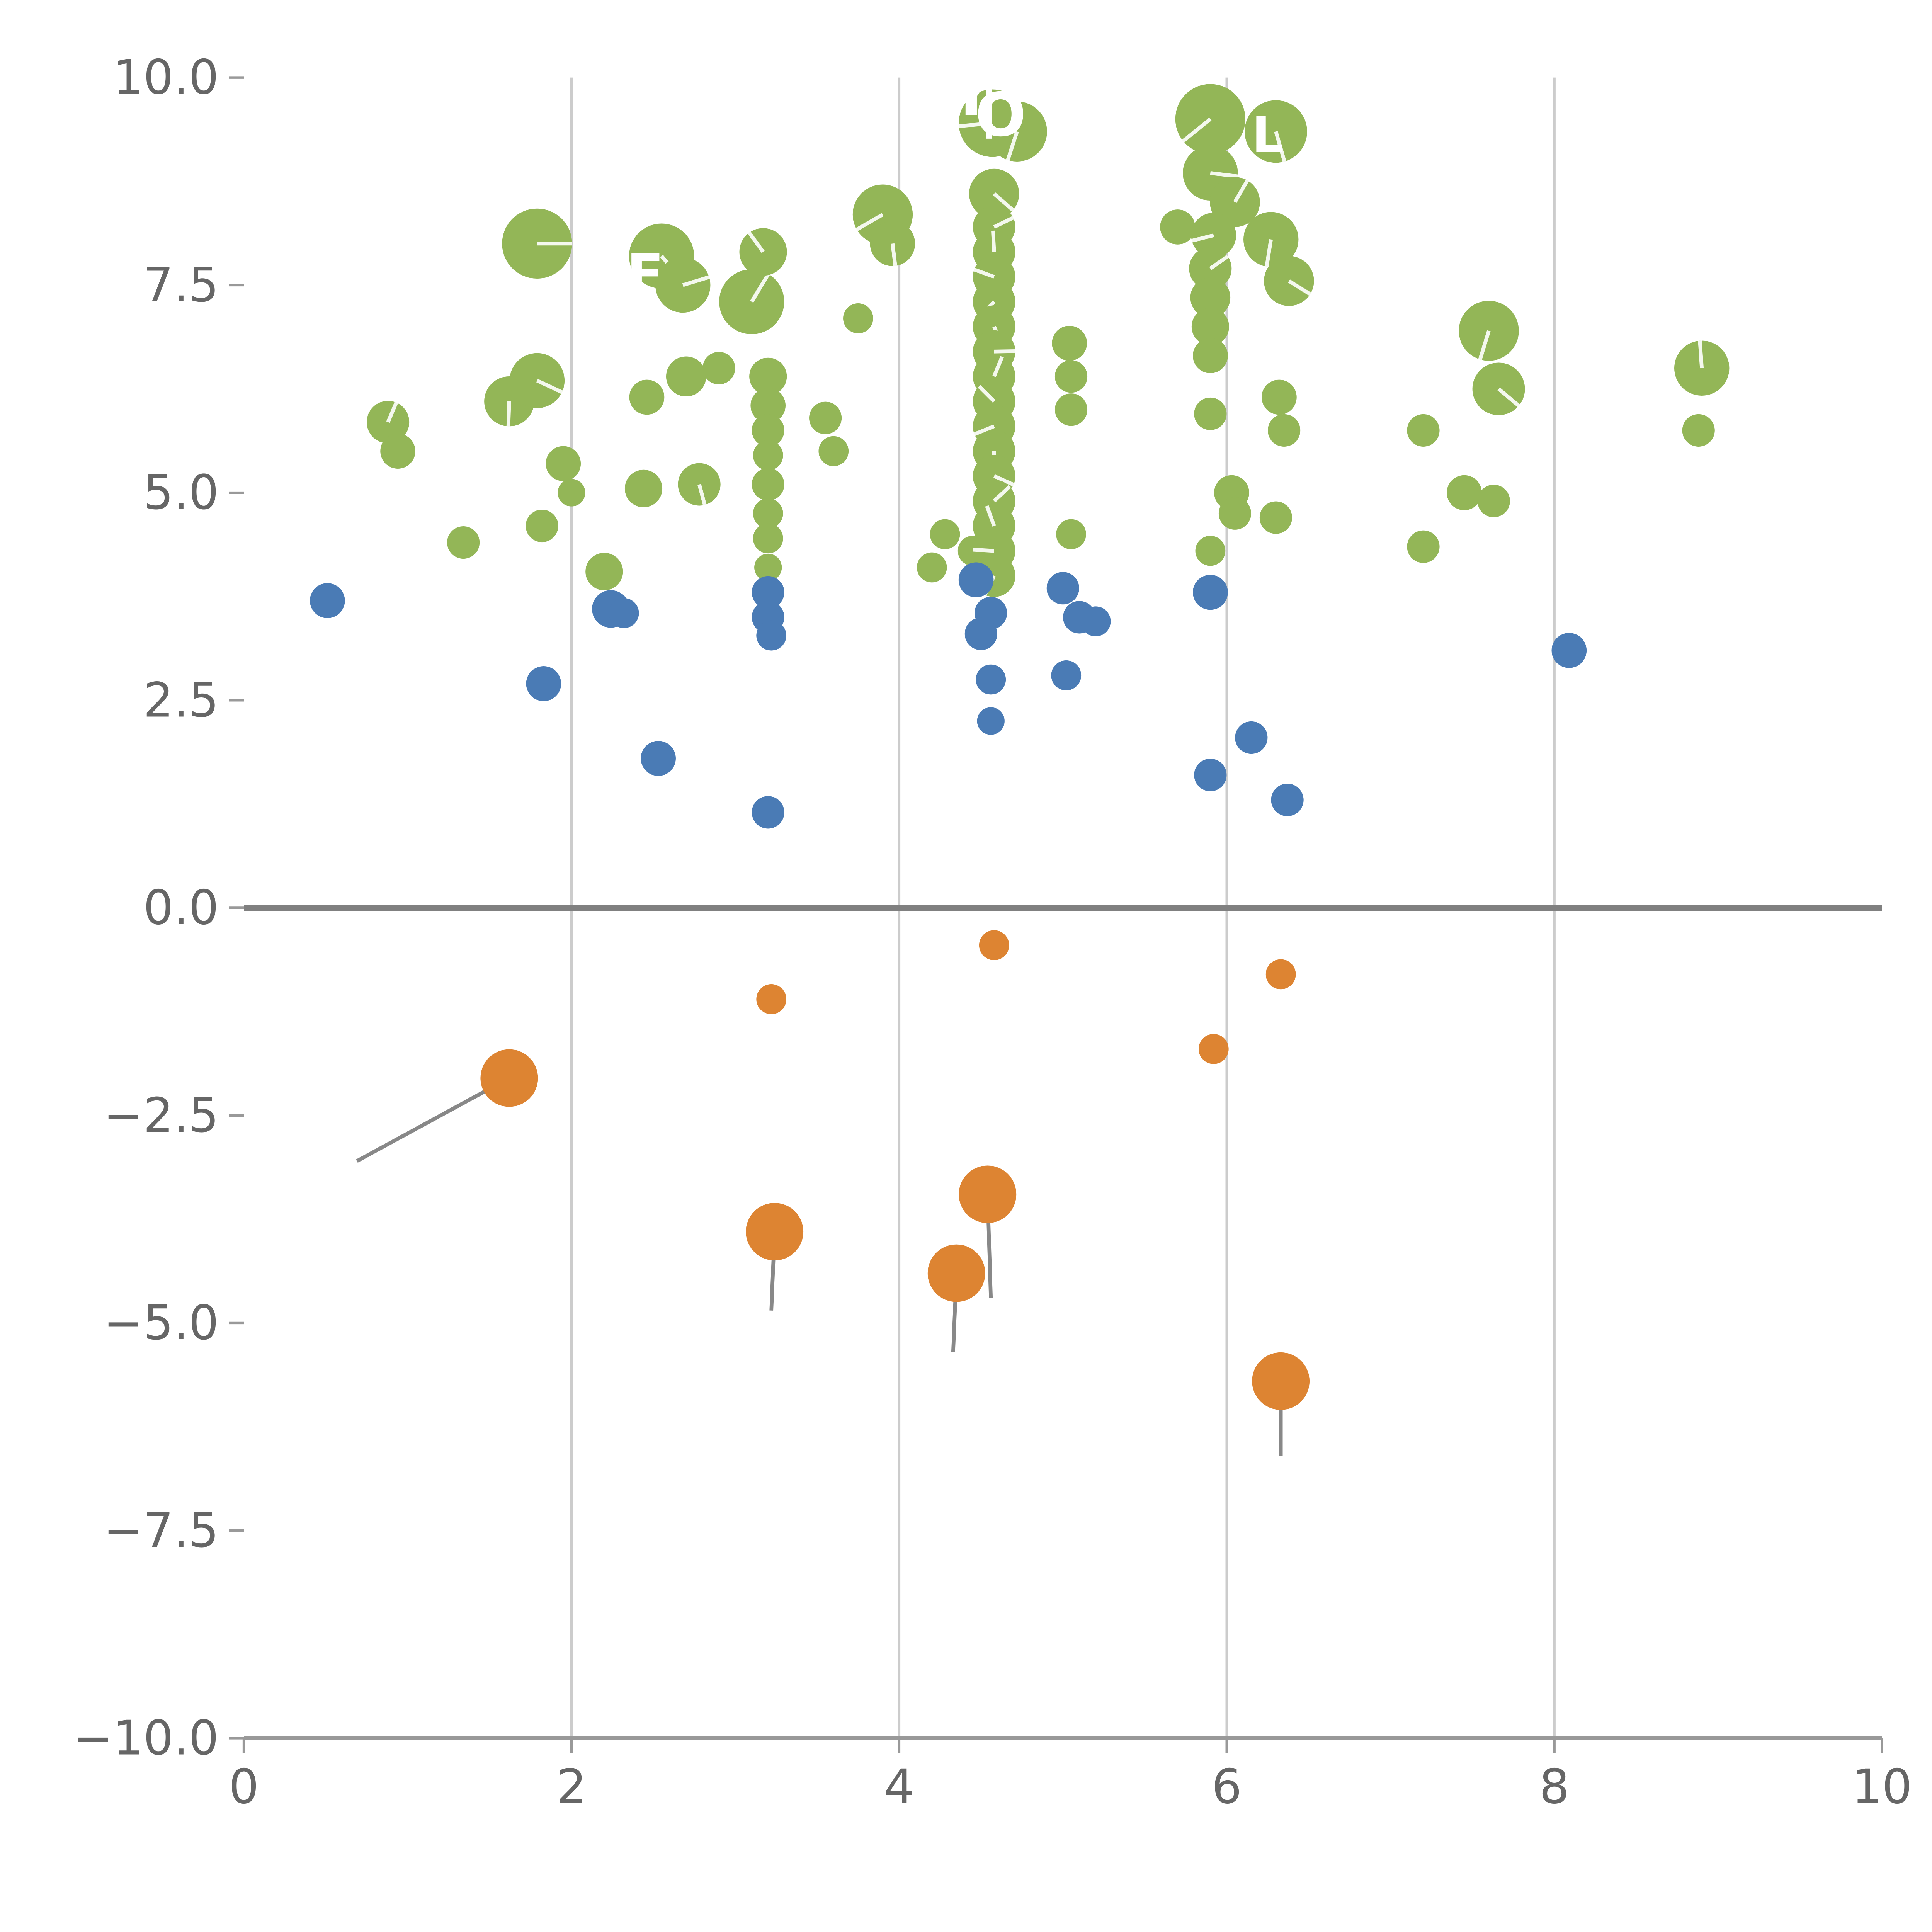 The height and width of the screenshot is (1932, 1932). I want to click on svg-text: 0.0, so click(181, 908).